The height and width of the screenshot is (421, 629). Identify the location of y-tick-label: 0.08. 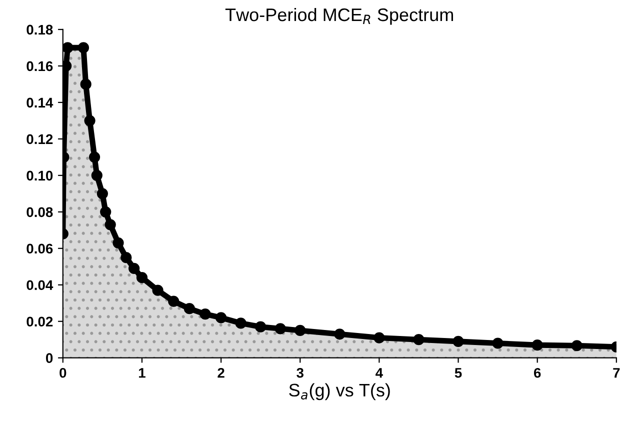
(39, 212).